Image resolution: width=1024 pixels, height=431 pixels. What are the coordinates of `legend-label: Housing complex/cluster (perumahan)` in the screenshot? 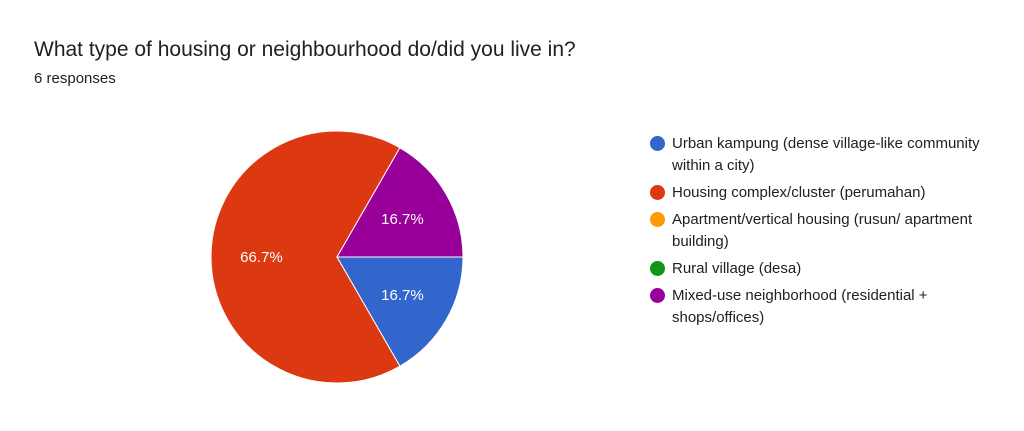 It's located at (799, 192).